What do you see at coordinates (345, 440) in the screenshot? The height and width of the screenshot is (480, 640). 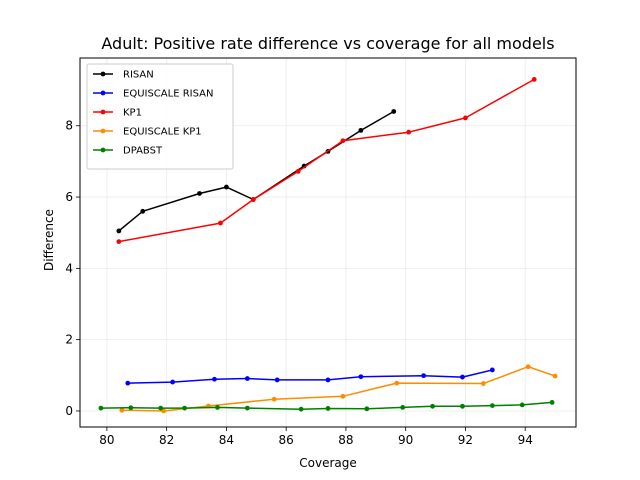 I see `x-tick-label: 88` at bounding box center [345, 440].